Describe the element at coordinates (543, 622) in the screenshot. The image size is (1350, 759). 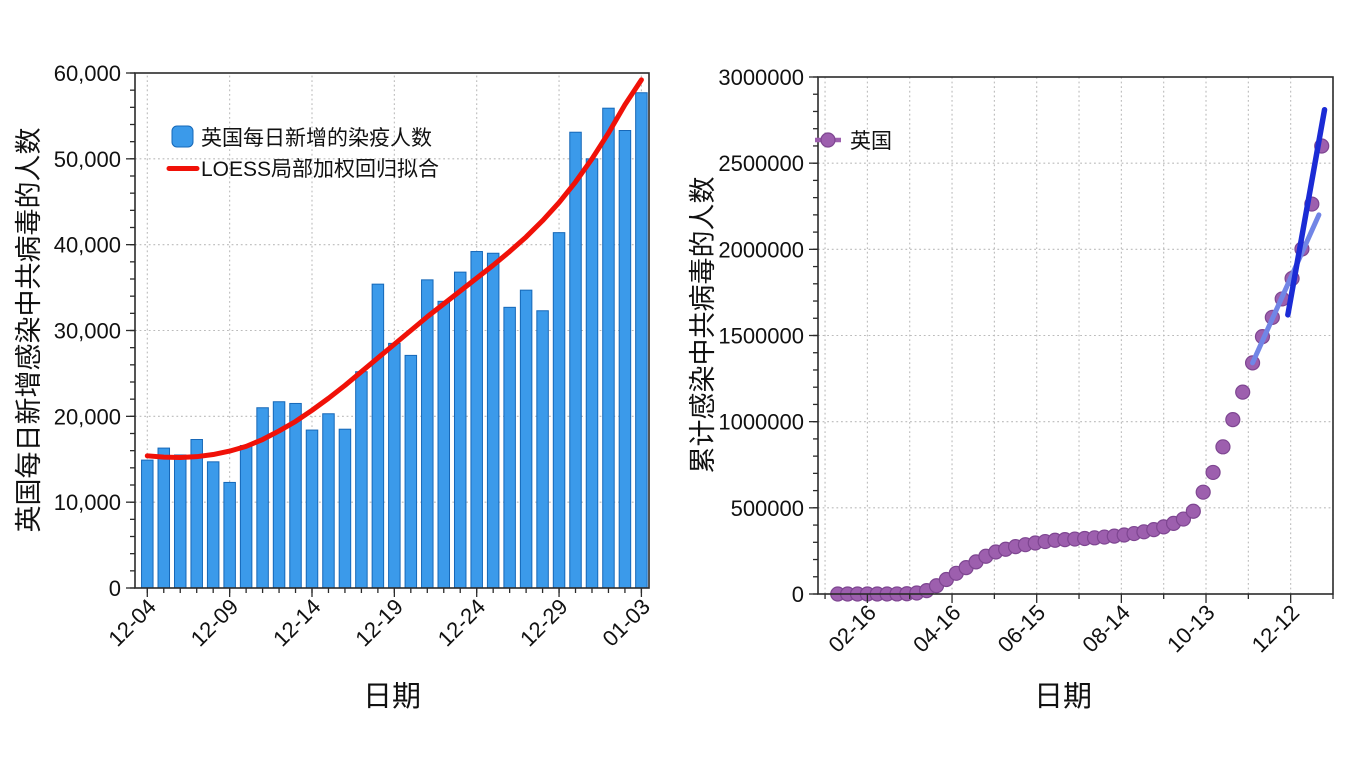
I see `x-tick-label: 12-29` at that location.